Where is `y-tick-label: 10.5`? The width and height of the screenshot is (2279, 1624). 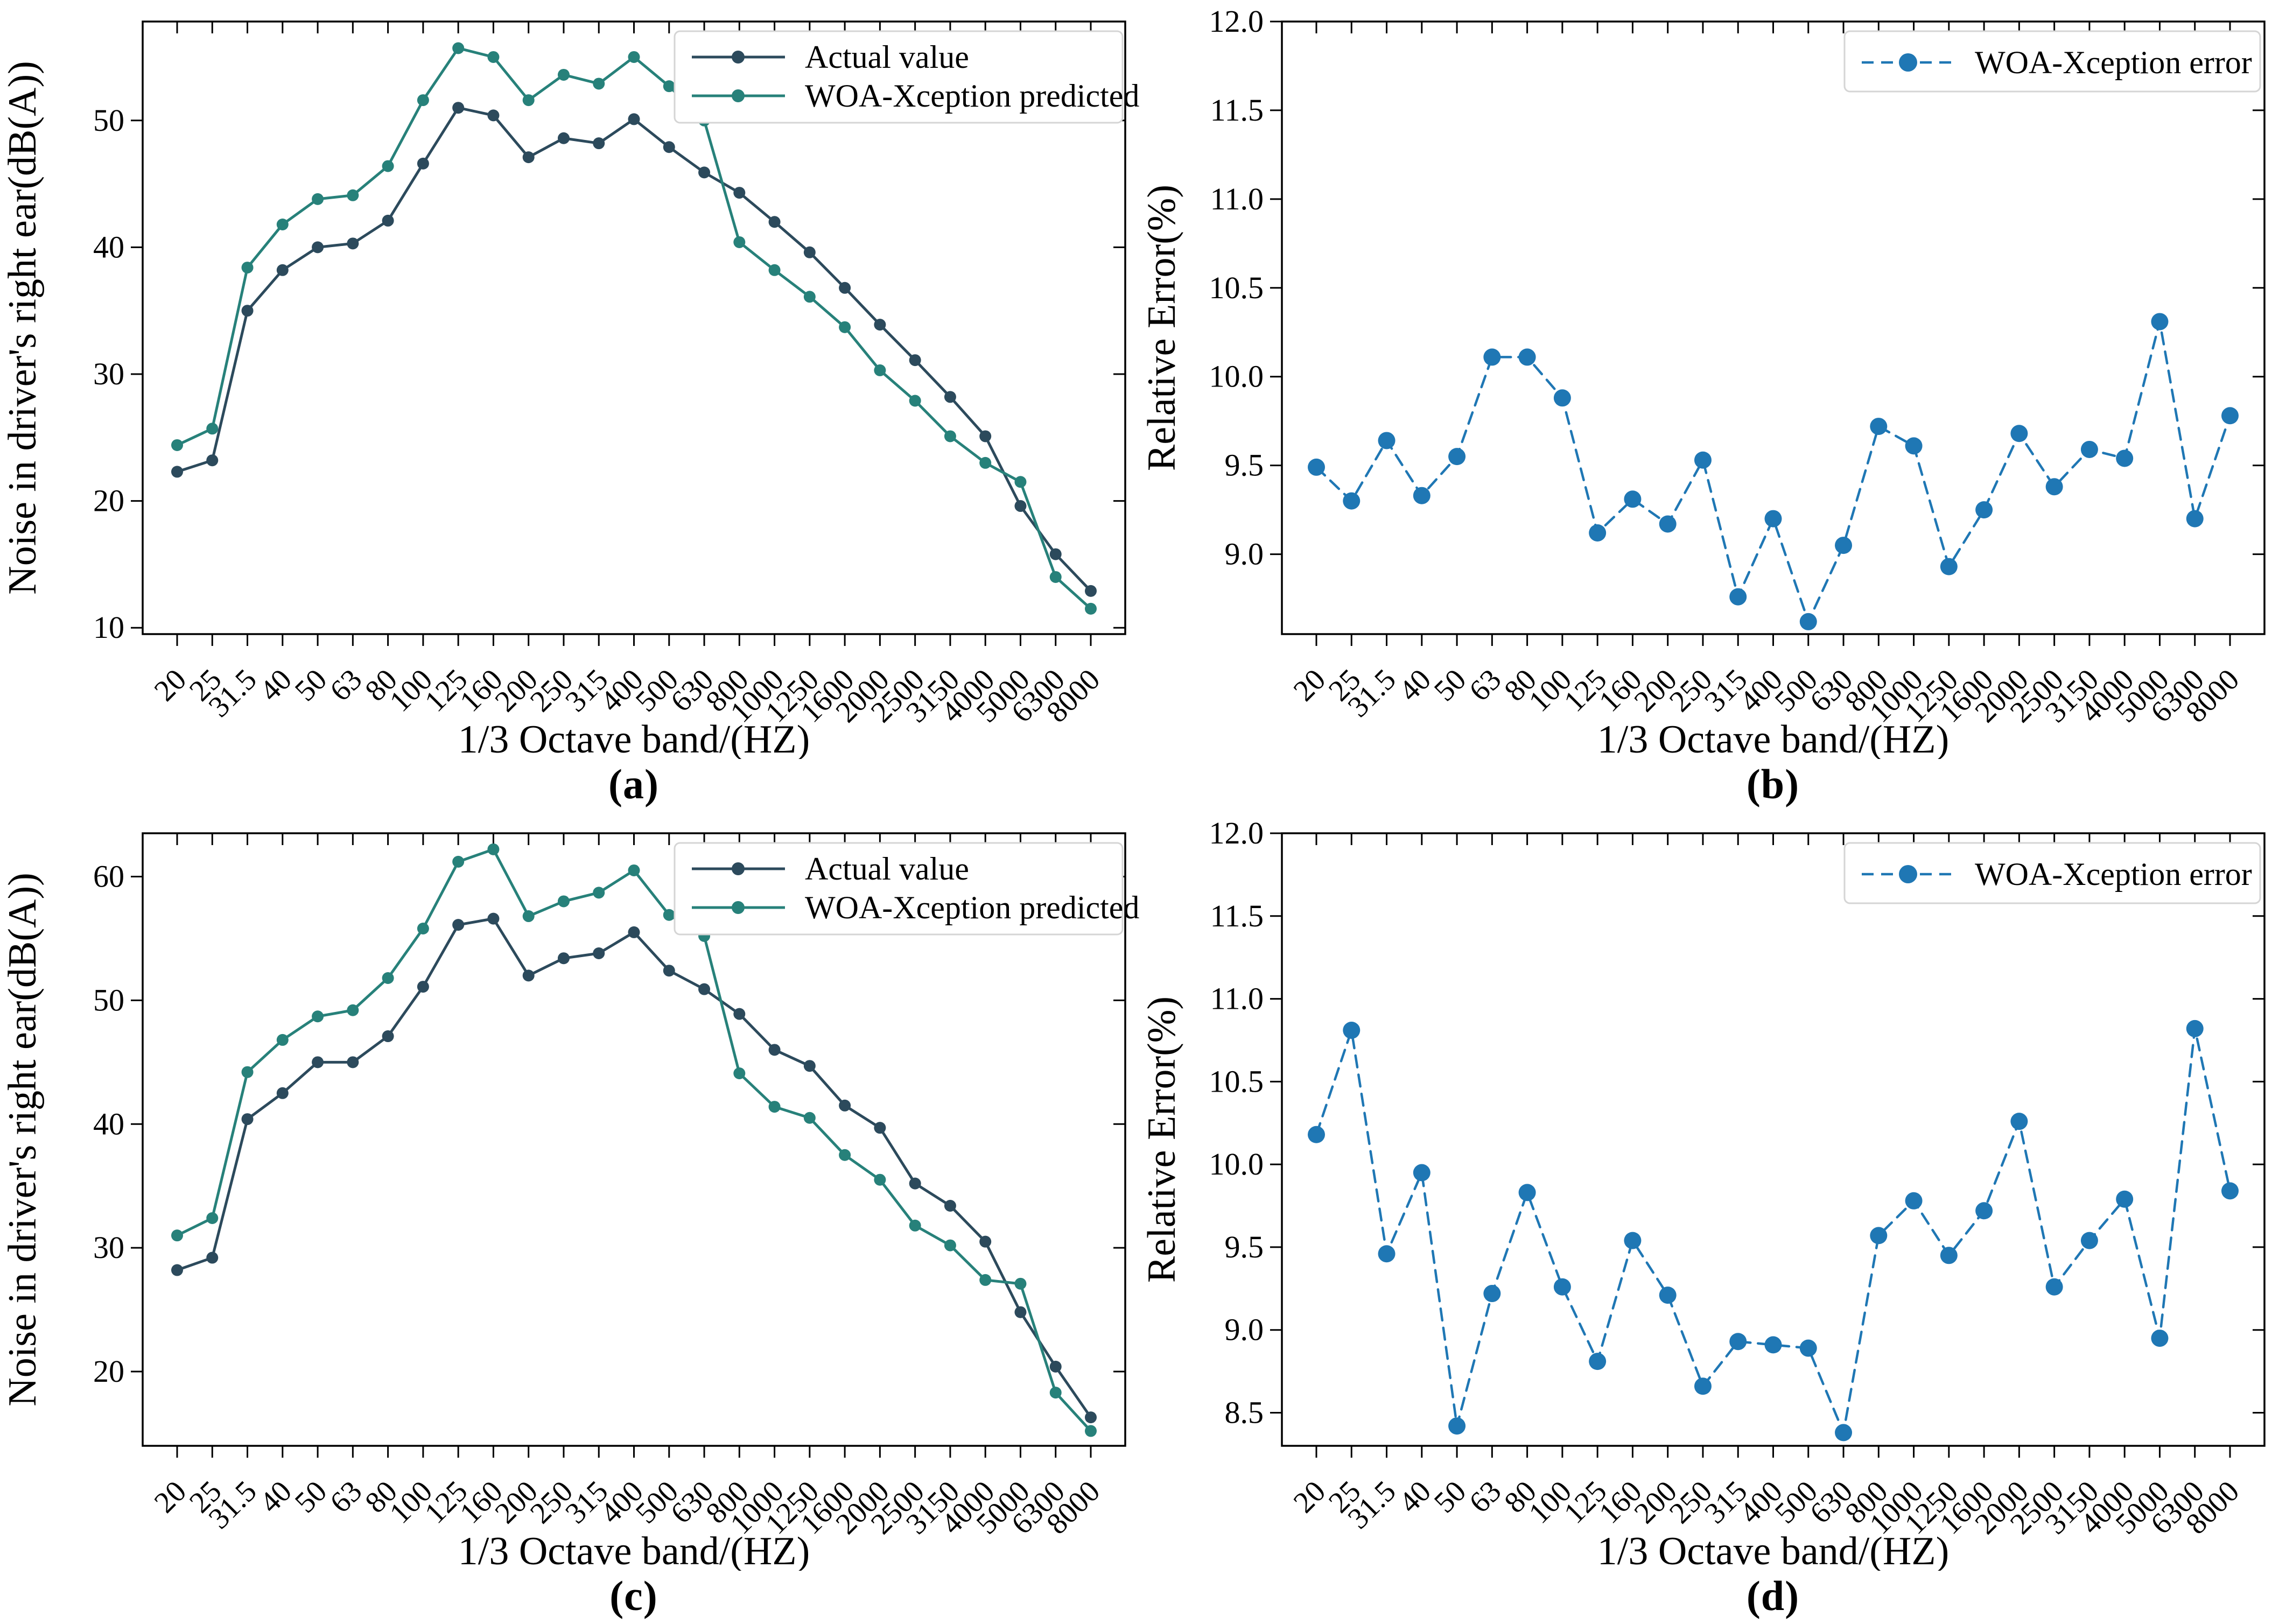 y-tick-label: 10.5 is located at coordinates (1236, 287).